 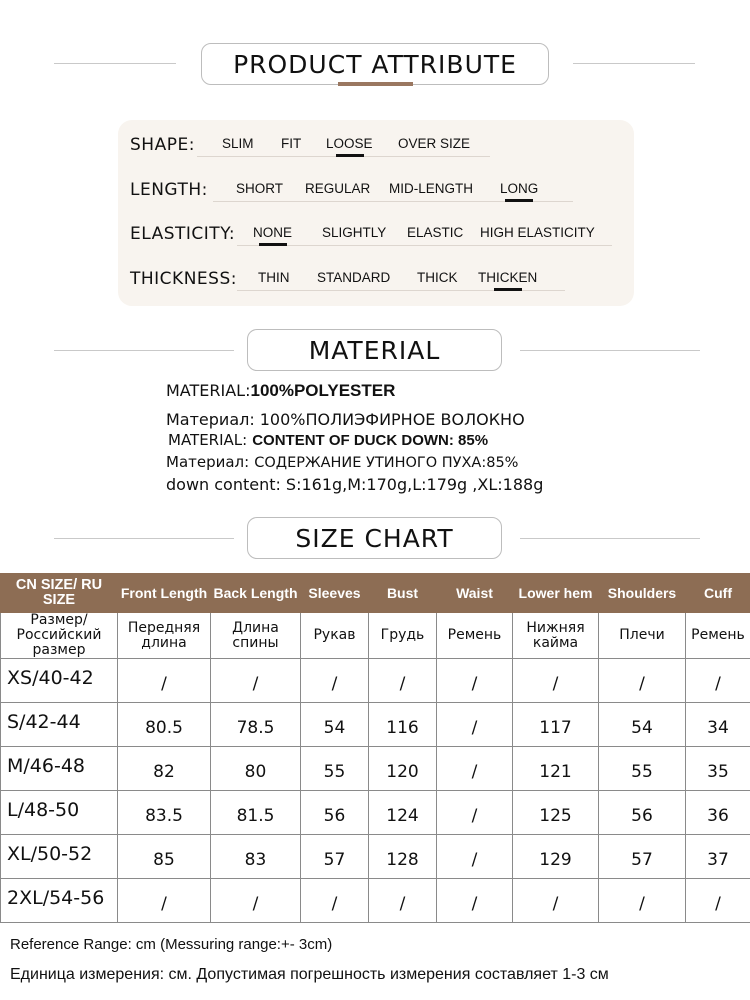 I want to click on section-title-product-attribute: PRODUCT ATTRIBUTE, so click(x=375, y=64).